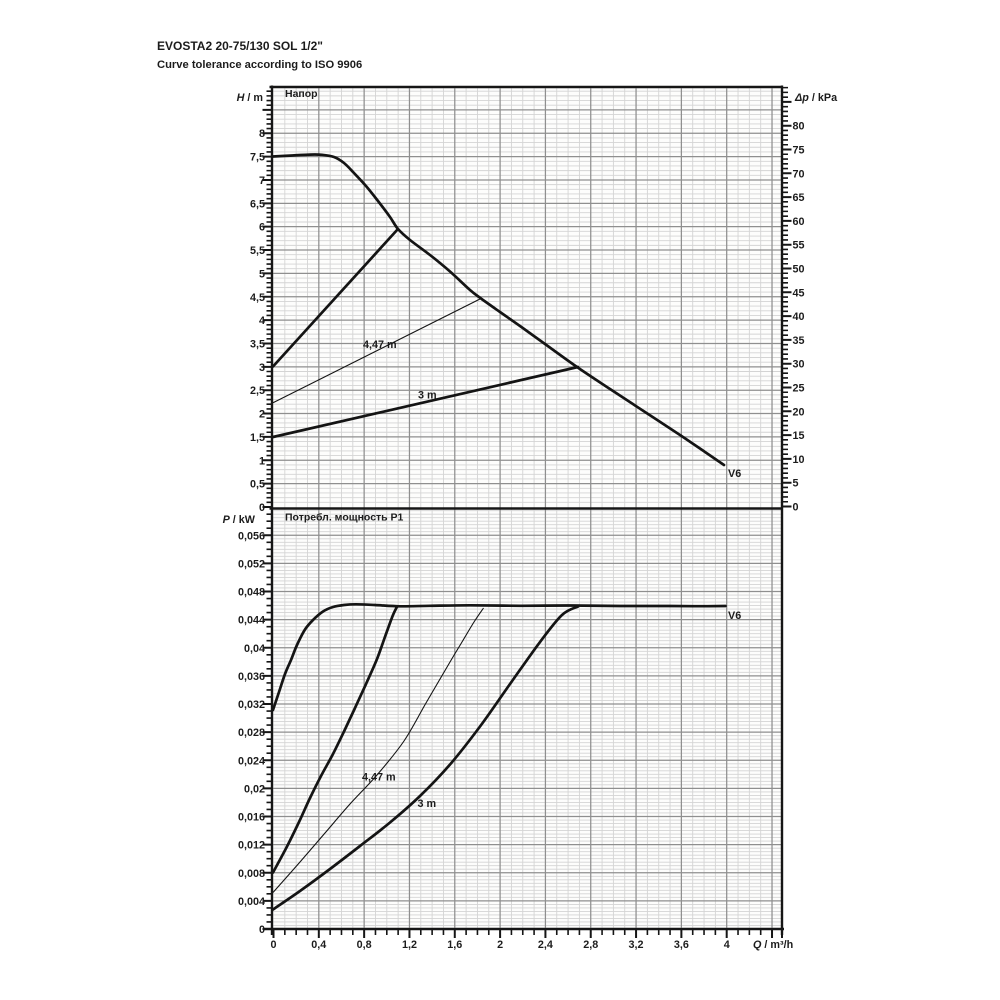 The height and width of the screenshot is (1000, 1000). I want to click on svg-text: Δp / kPa, so click(816, 98).